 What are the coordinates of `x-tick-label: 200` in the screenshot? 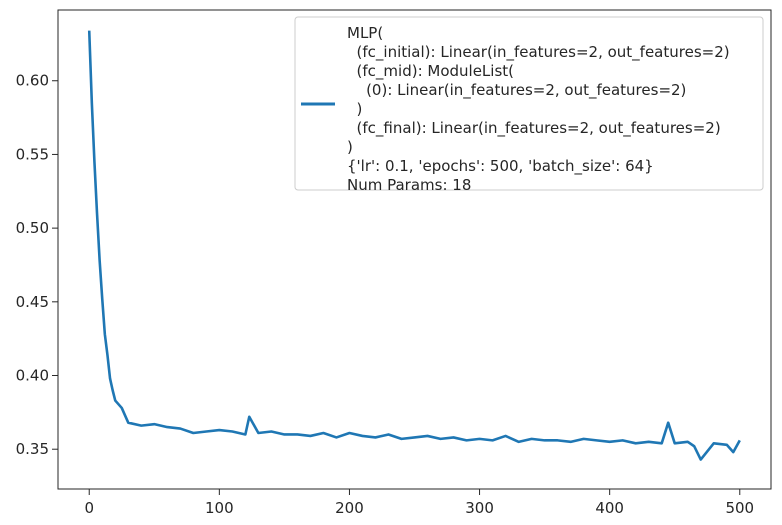 It's located at (349, 508).